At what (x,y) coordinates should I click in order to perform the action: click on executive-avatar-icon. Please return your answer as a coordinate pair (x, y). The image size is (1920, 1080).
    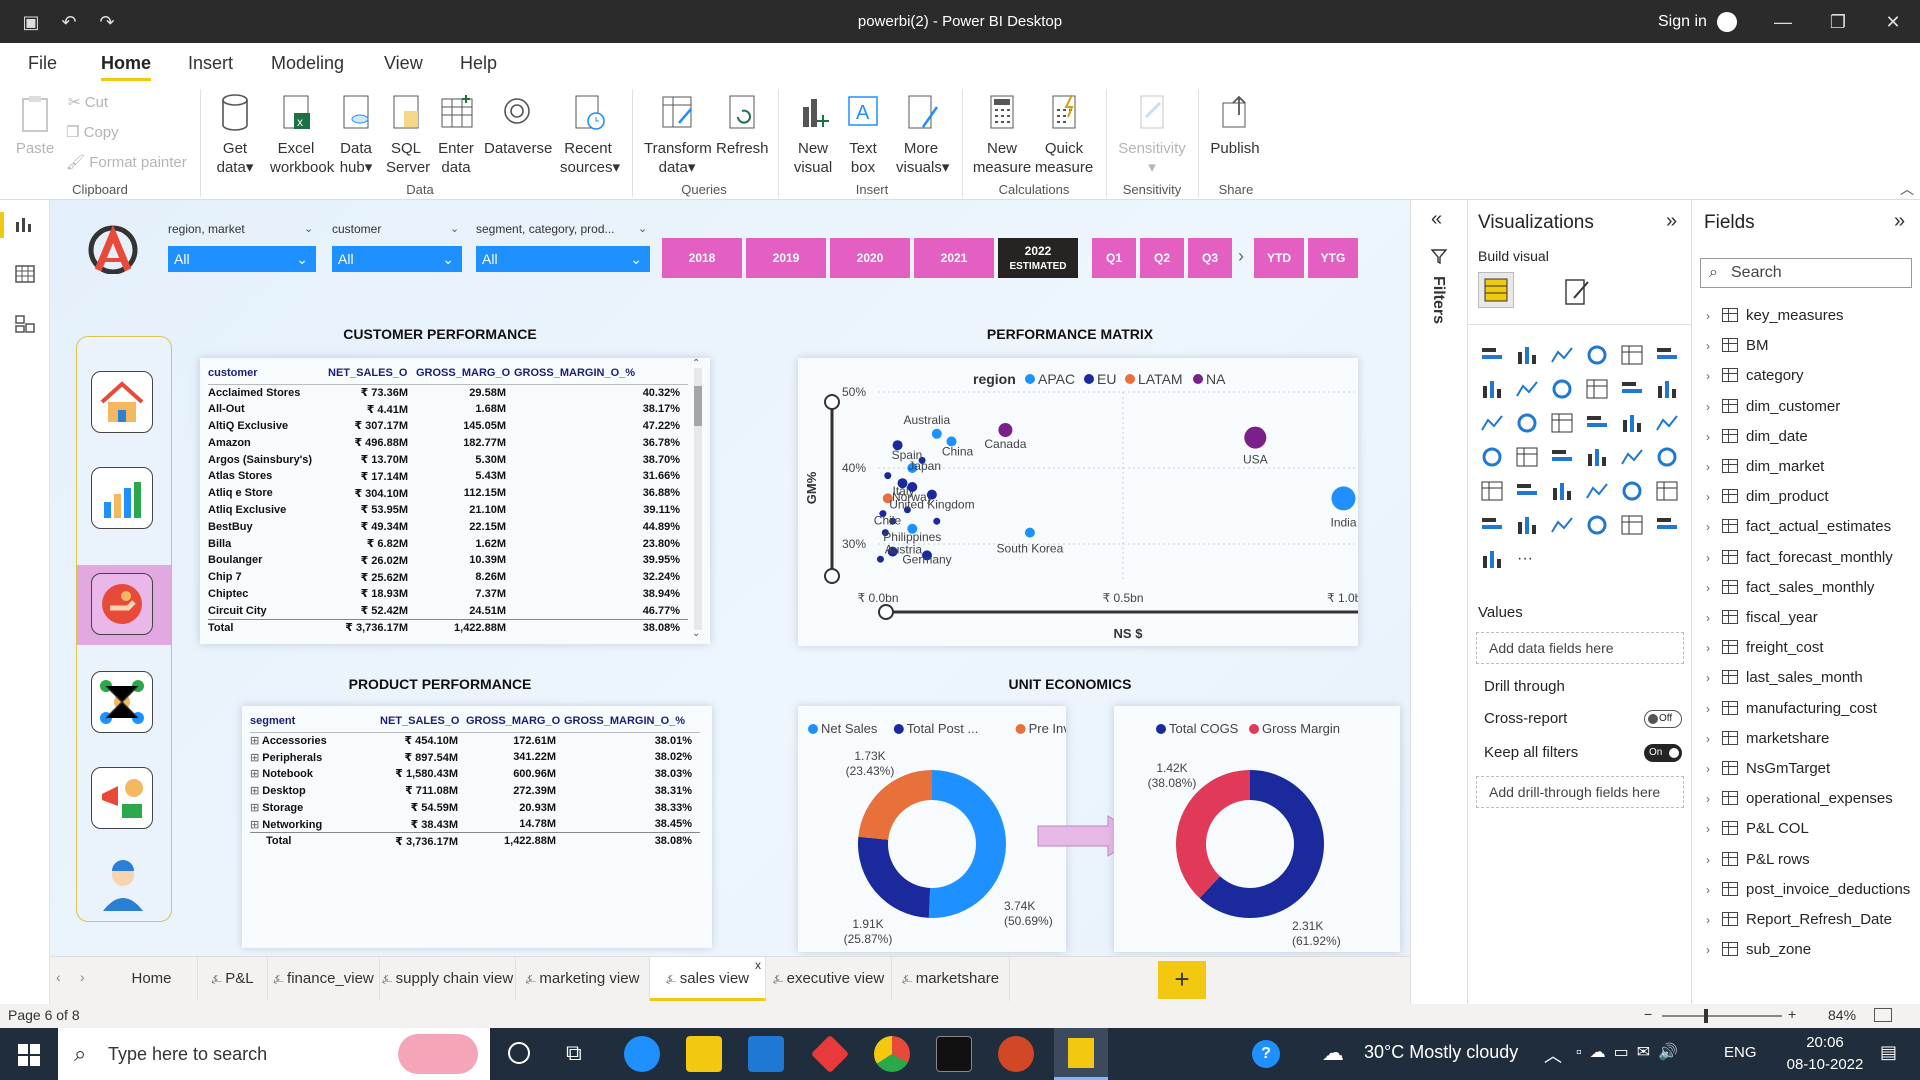
    Looking at the image, I should click on (123, 885).